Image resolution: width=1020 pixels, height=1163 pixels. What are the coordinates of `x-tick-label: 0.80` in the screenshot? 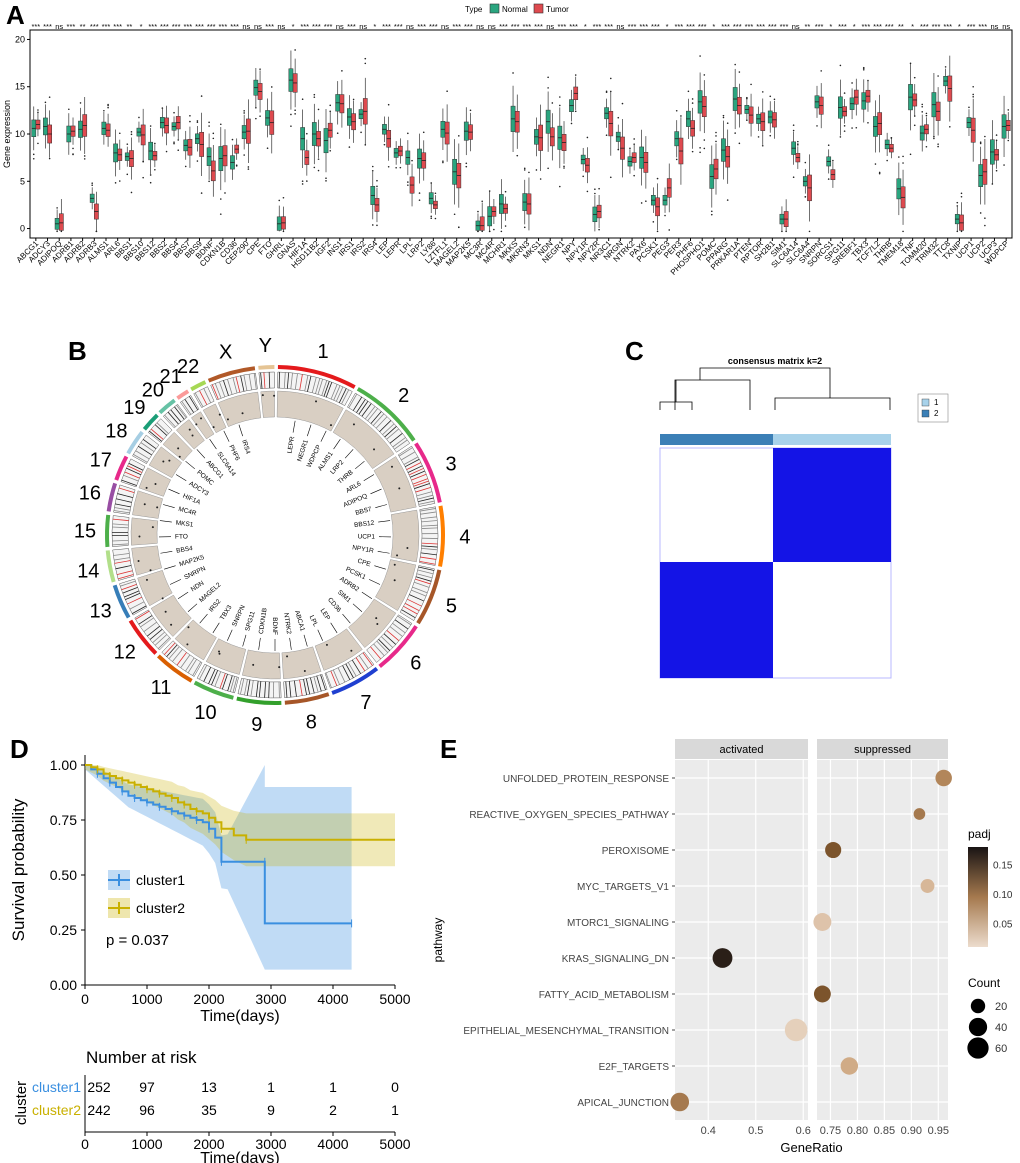 It's located at (857, 1131).